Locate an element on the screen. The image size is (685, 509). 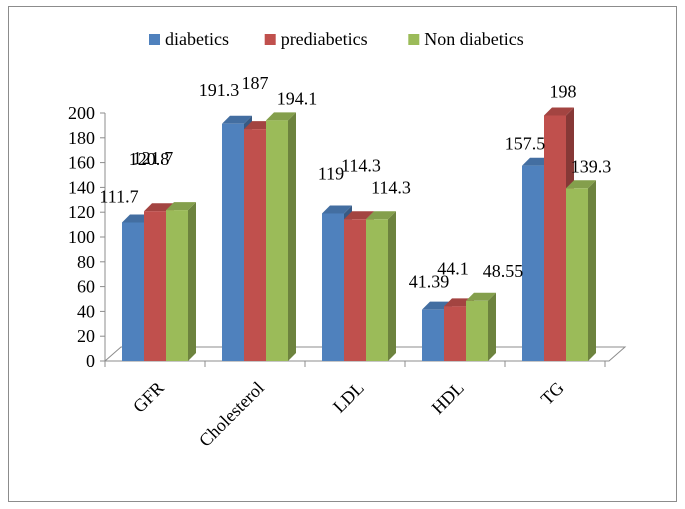
y-tick-label: 180 is located at coordinates (81, 138).